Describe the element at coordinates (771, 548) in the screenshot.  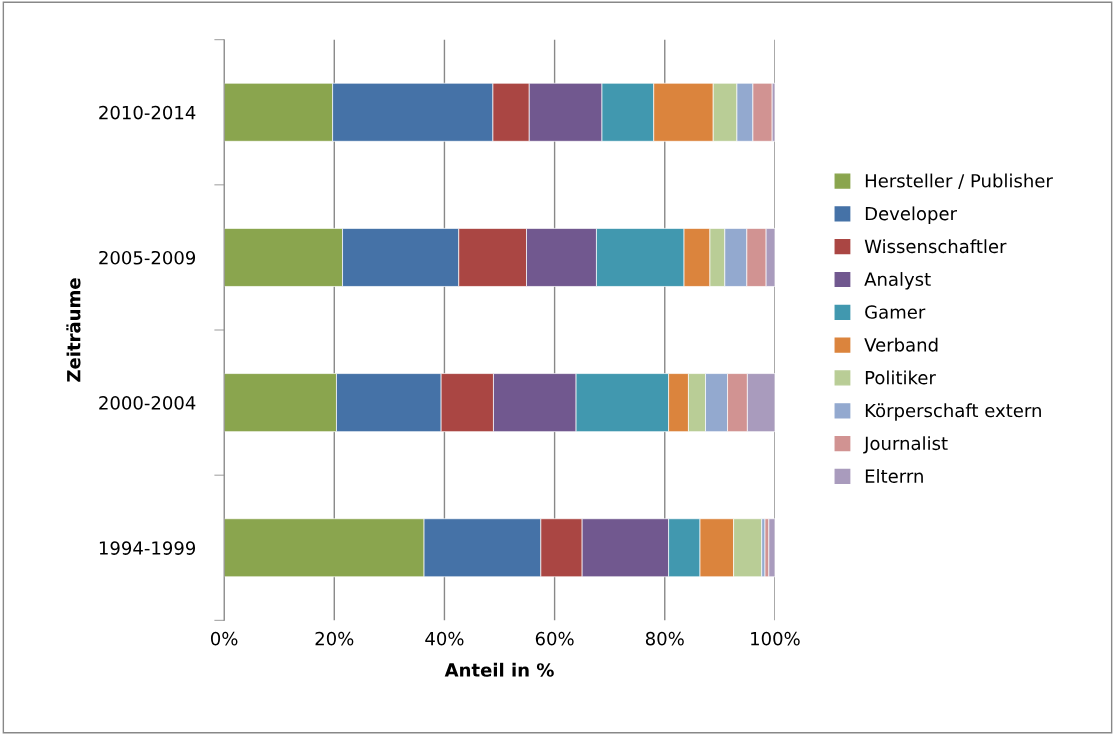
I see `bar` at that location.